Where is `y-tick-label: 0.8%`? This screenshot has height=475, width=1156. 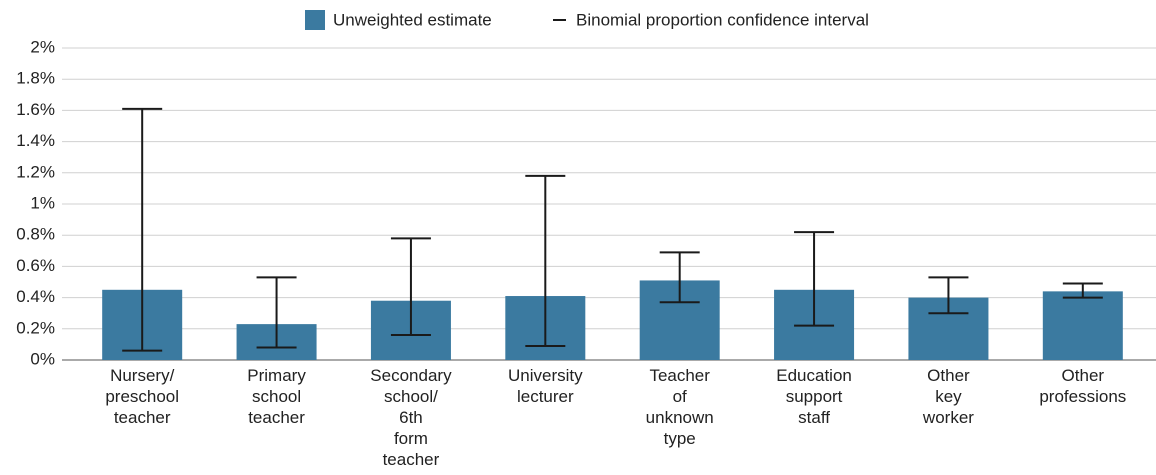
y-tick-label: 0.8% is located at coordinates (35, 234).